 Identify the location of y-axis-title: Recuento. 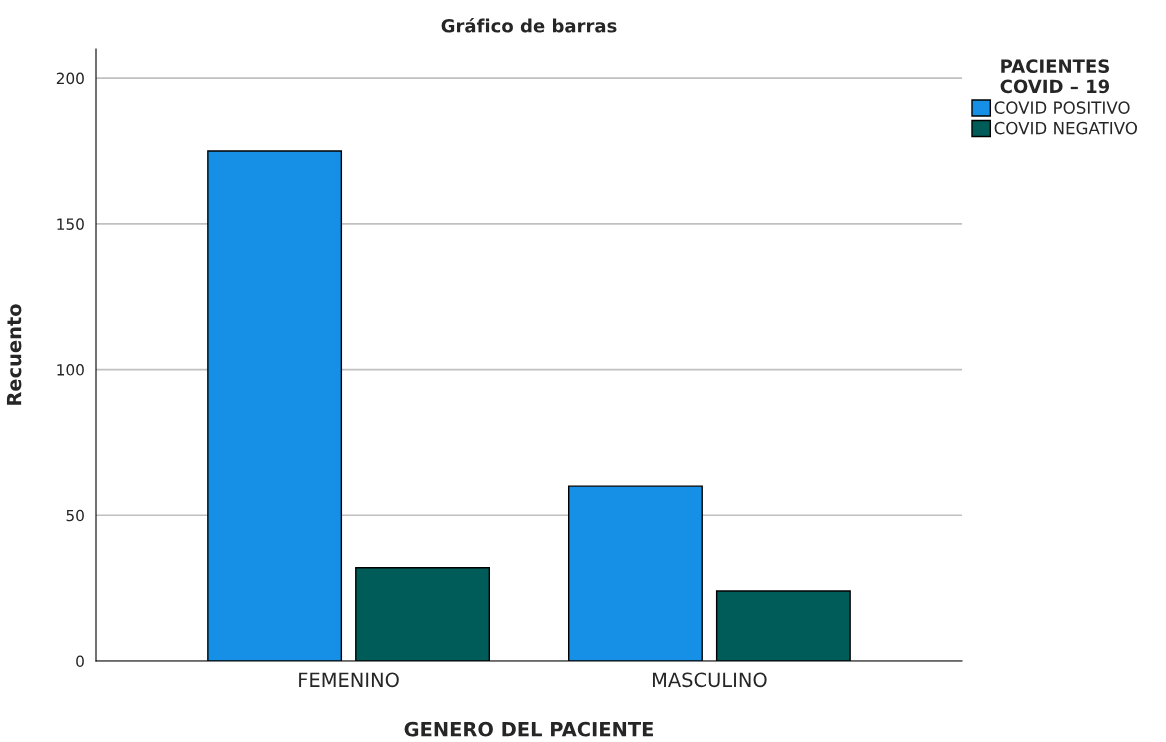
(14, 354).